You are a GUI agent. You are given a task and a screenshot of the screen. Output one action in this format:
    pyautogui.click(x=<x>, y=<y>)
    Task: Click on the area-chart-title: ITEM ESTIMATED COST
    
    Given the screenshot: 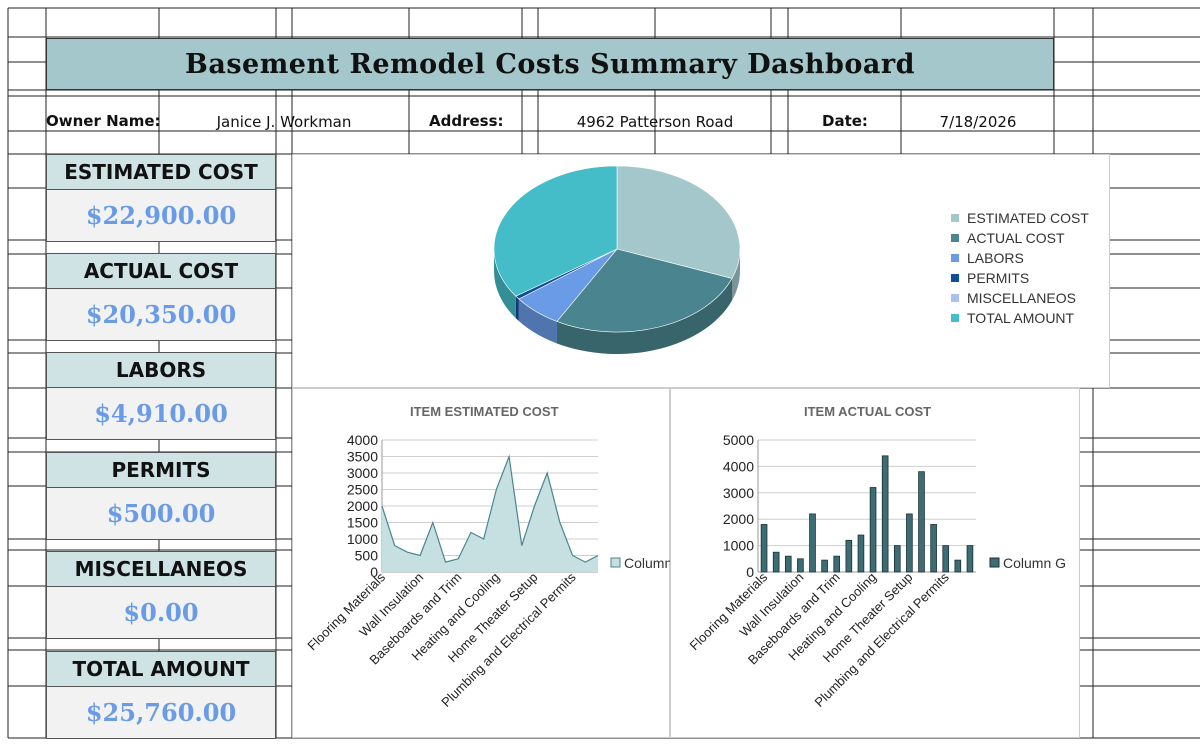 What is the action you would take?
    pyautogui.click(x=484, y=411)
    